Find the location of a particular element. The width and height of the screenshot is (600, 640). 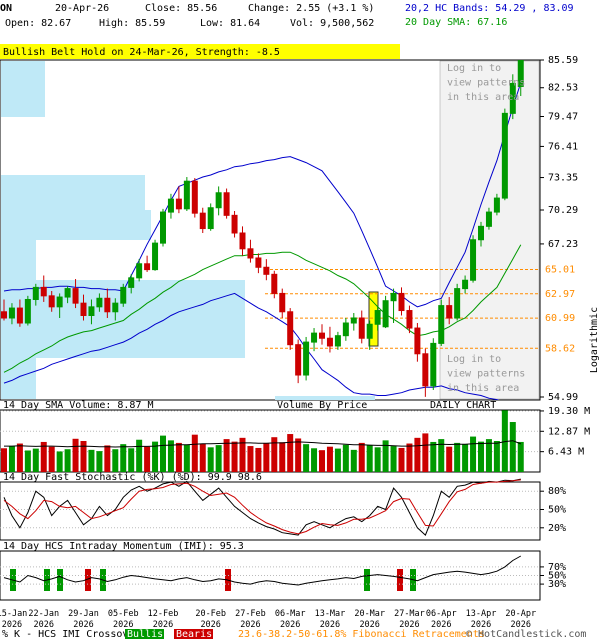

sma-label: 20 Day SMA: 67.16 is located at coordinates (456, 22).